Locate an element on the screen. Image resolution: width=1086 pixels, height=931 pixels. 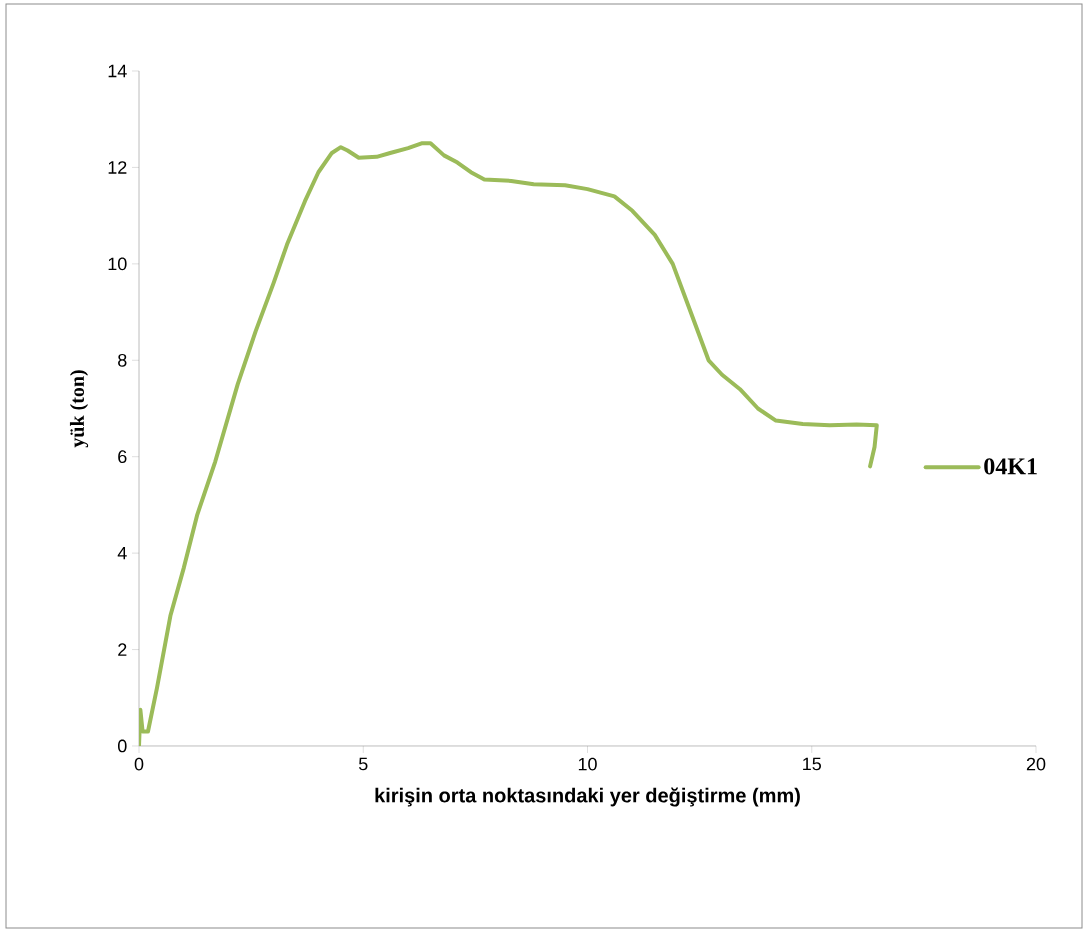
x-tick-label: 5 is located at coordinates (363, 764).